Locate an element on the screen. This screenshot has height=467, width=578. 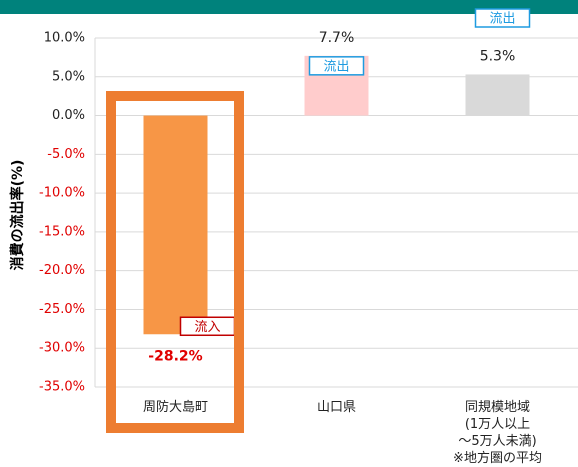
value-label: 7.7% is located at coordinates (337, 38).